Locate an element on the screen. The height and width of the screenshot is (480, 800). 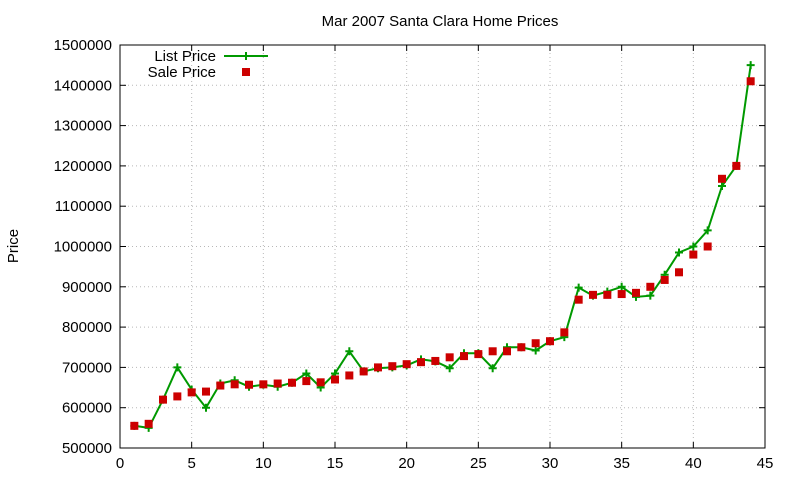
x-tick-label: 45 is located at coordinates (765, 463).